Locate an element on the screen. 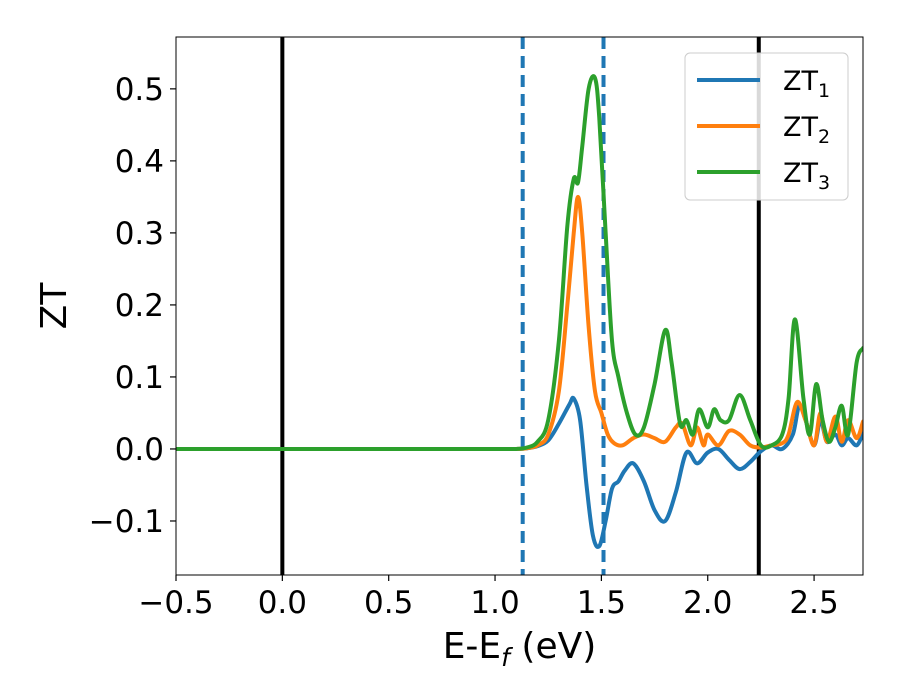 Image resolution: width=900 pixels, height=700 pixels. x-tick-label: 0.5 is located at coordinates (388, 603).